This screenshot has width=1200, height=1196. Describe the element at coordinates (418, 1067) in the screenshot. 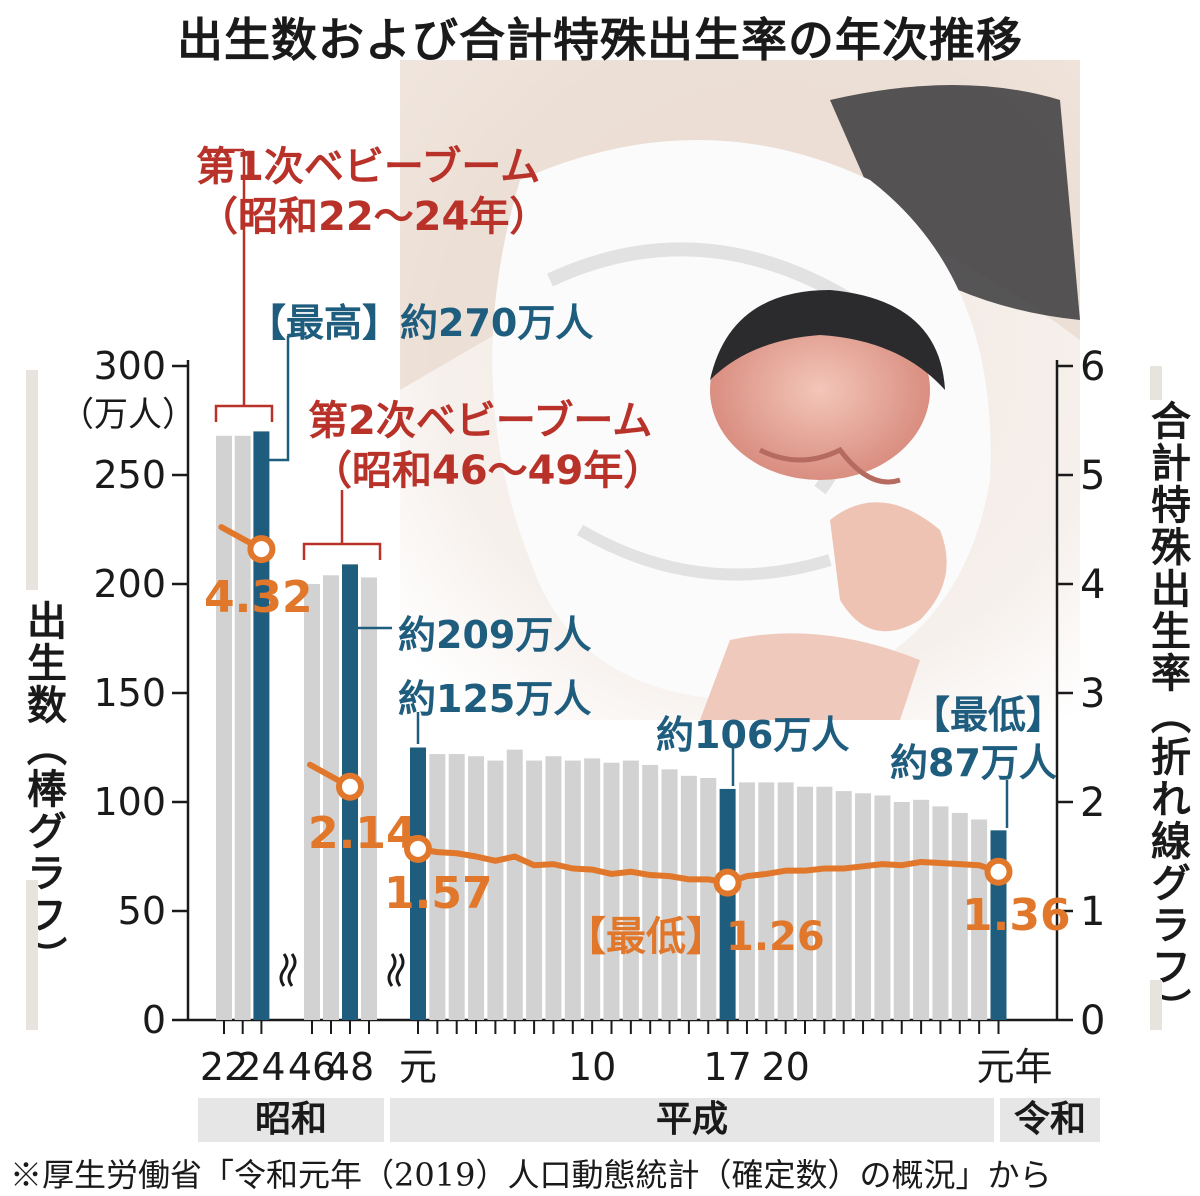

I see `x-tick-label: 元` at that location.